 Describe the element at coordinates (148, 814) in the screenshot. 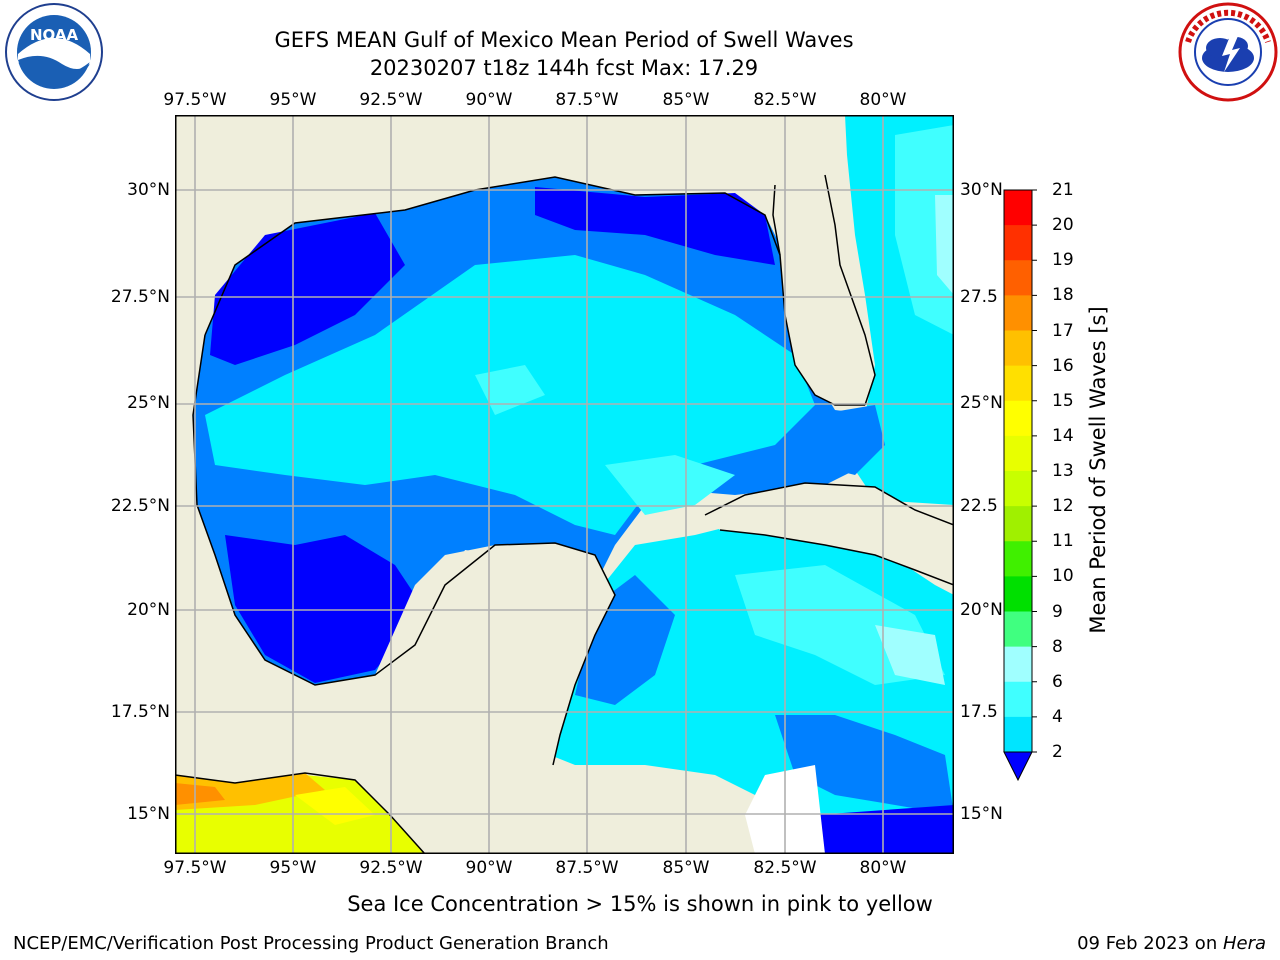

I see `lat-label-left: 15°N` at that location.